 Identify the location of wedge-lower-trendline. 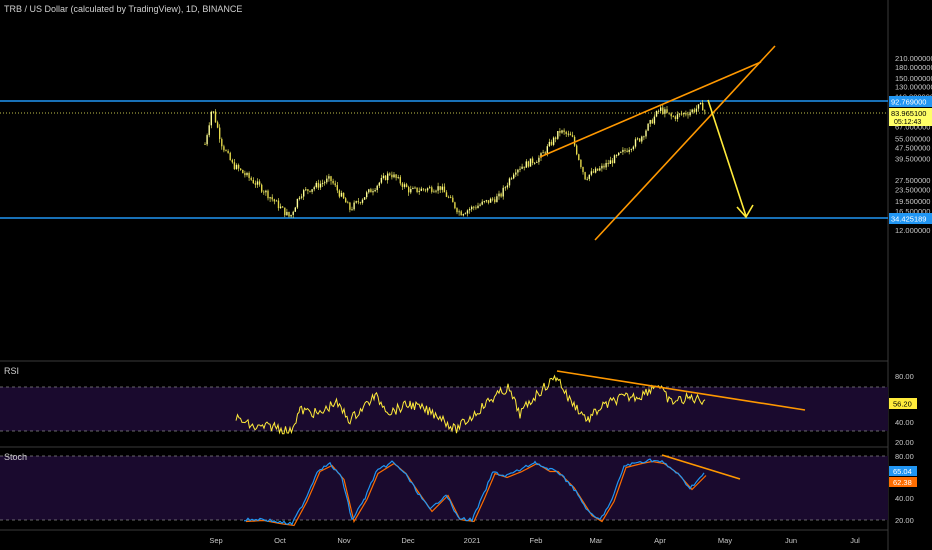
(685, 143).